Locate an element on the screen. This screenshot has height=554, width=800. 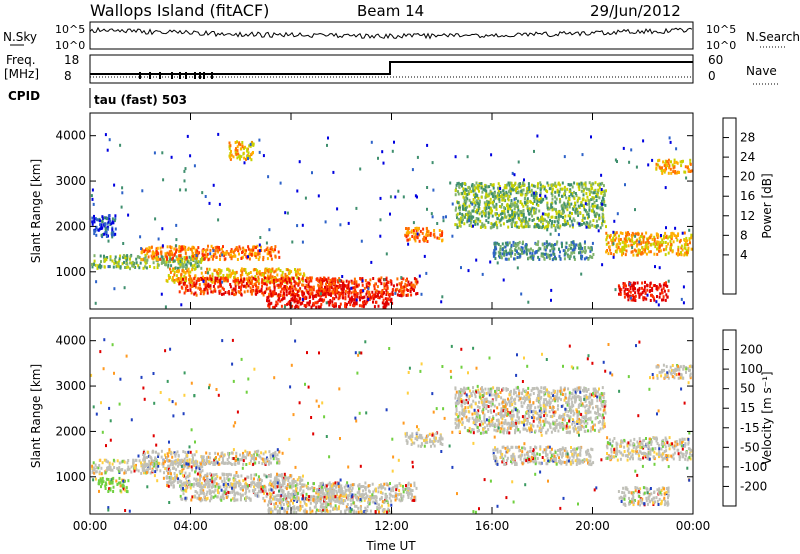
cpid-label: CPID is located at coordinates (24, 96).